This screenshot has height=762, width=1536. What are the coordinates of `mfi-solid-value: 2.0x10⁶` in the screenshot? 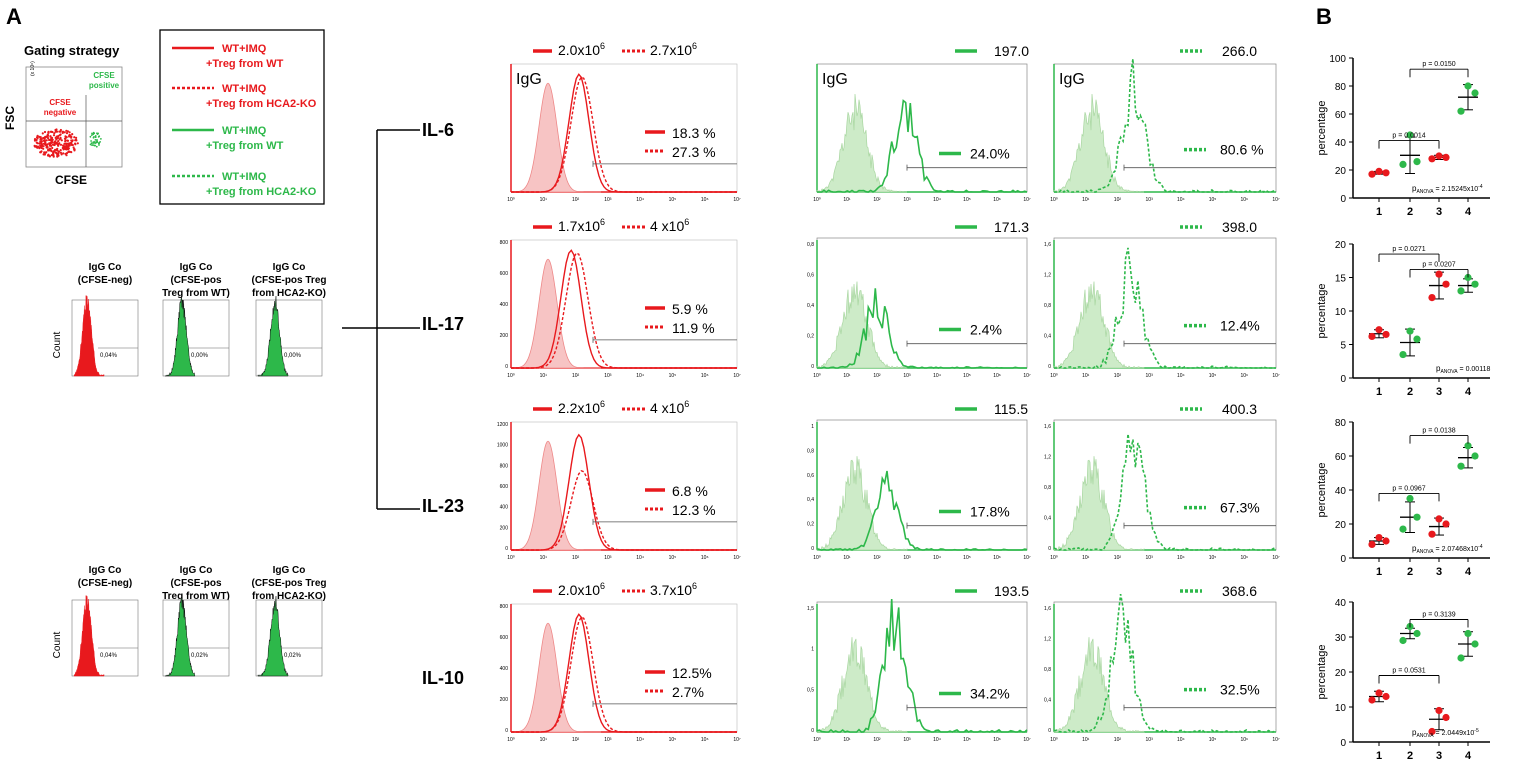 It's located at (581, 589).